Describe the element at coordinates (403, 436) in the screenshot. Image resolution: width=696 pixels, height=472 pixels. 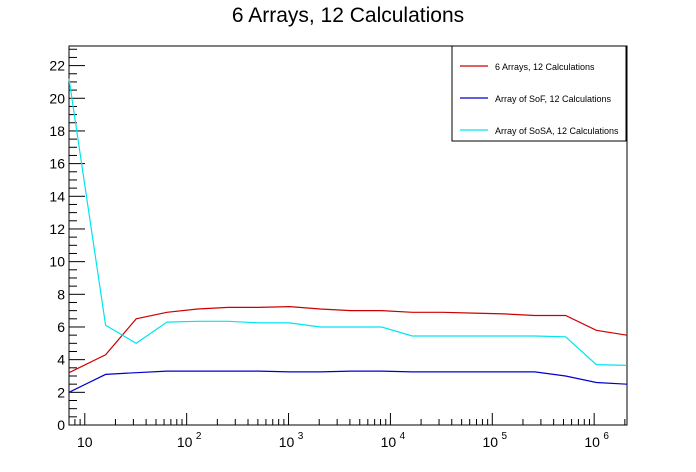
I see `x-tick-exponent: 4` at that location.